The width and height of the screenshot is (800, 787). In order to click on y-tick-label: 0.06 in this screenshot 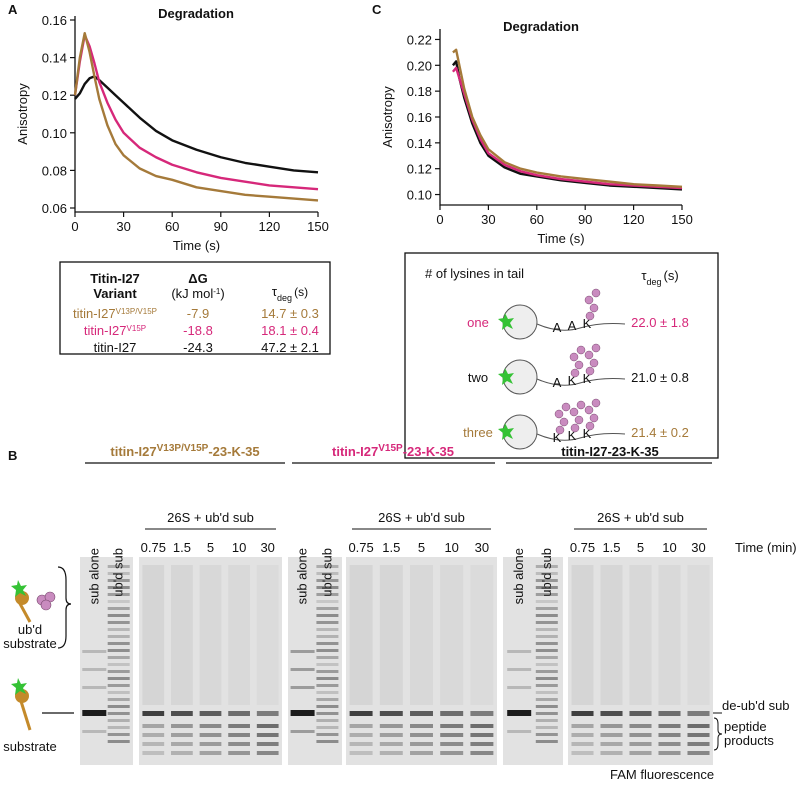, I will do `click(54, 208)`.